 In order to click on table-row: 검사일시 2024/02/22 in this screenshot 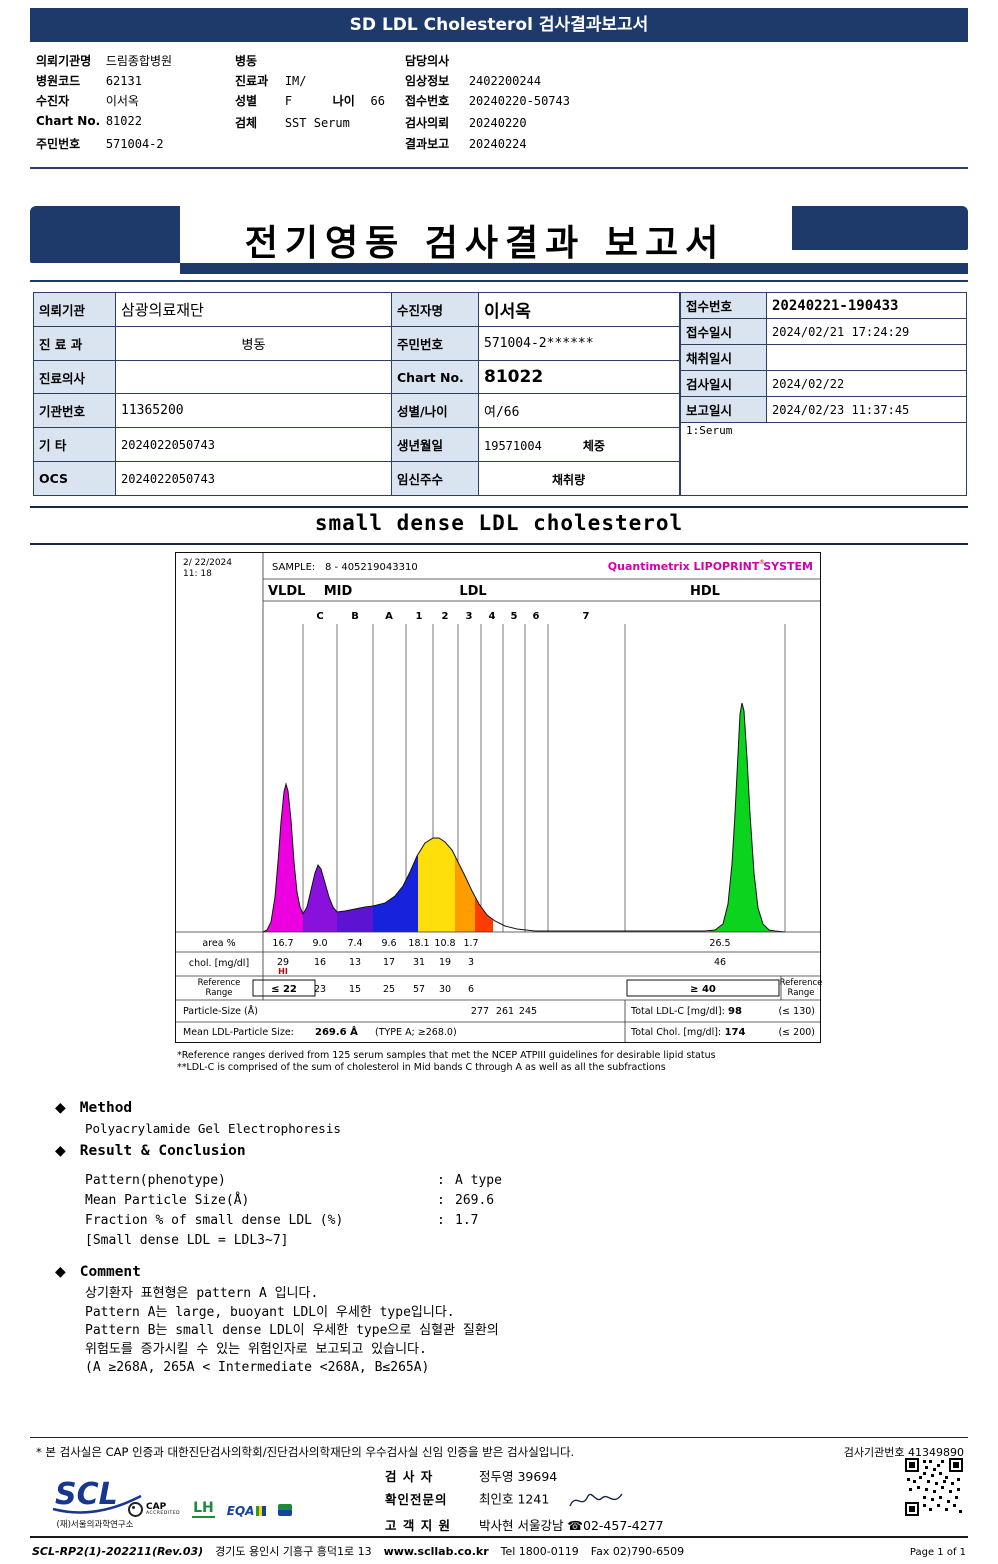, I will do `click(823, 383)`.